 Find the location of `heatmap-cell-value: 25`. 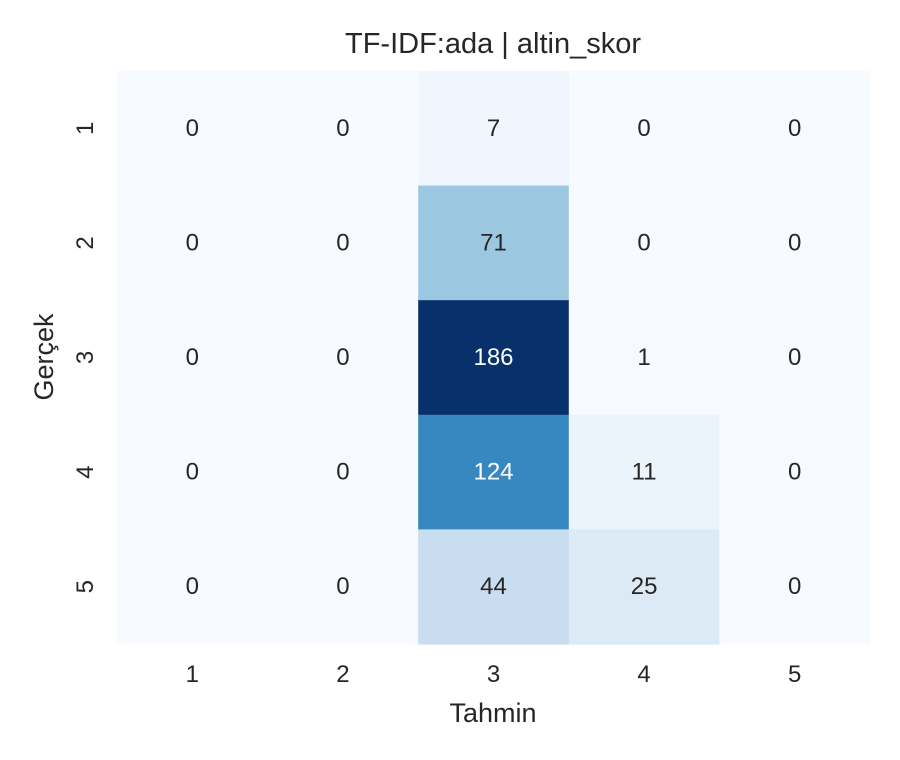

heatmap-cell-value: 25 is located at coordinates (644, 586).